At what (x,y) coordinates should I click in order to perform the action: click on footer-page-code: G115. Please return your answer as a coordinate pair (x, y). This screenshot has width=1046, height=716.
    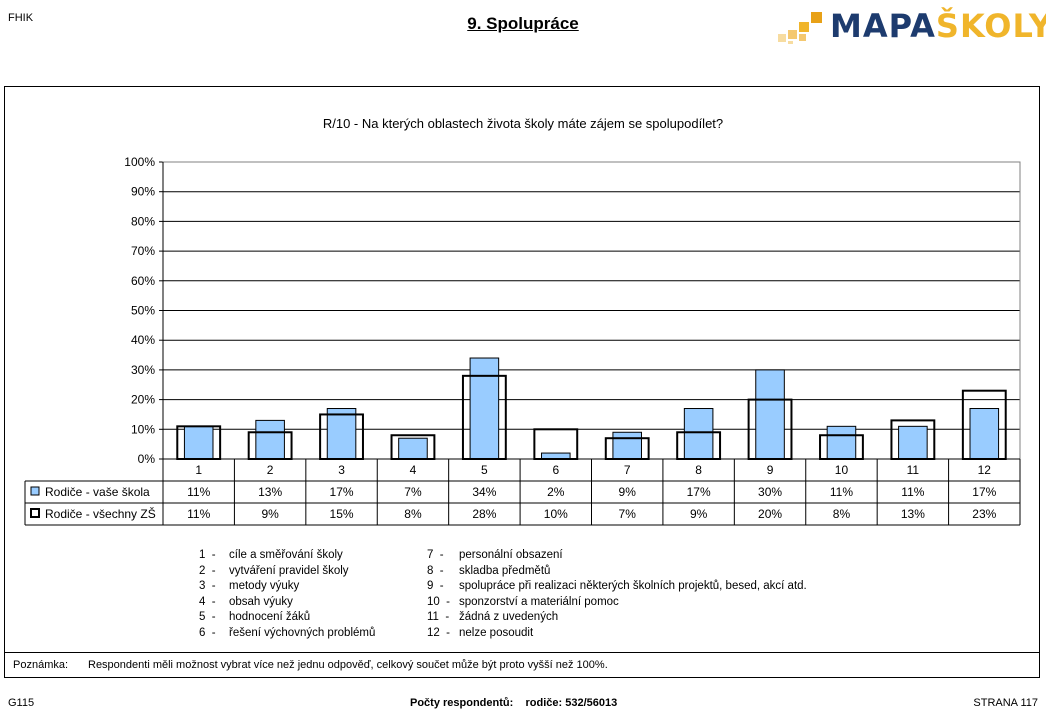
    Looking at the image, I should click on (21, 703).